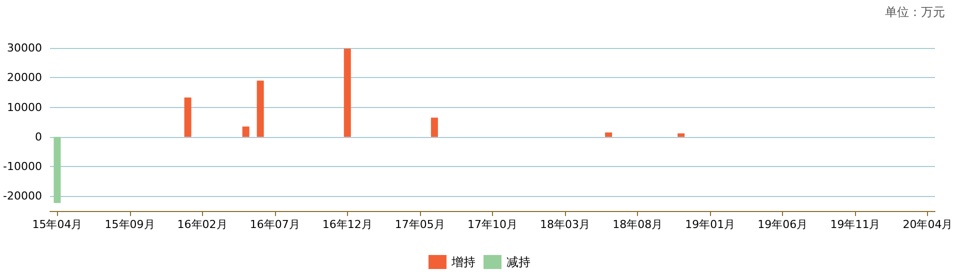 The image size is (959, 278). I want to click on y-tick-label: -20000, so click(22, 196).